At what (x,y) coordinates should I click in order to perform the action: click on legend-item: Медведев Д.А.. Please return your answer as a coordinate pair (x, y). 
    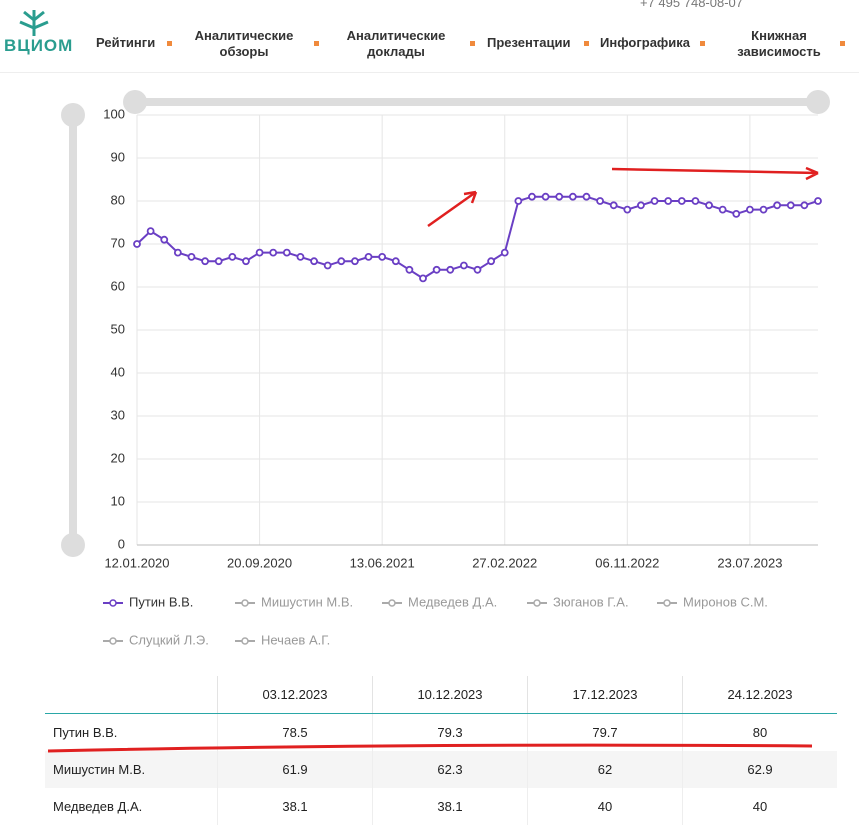
    Looking at the image, I should click on (439, 601).